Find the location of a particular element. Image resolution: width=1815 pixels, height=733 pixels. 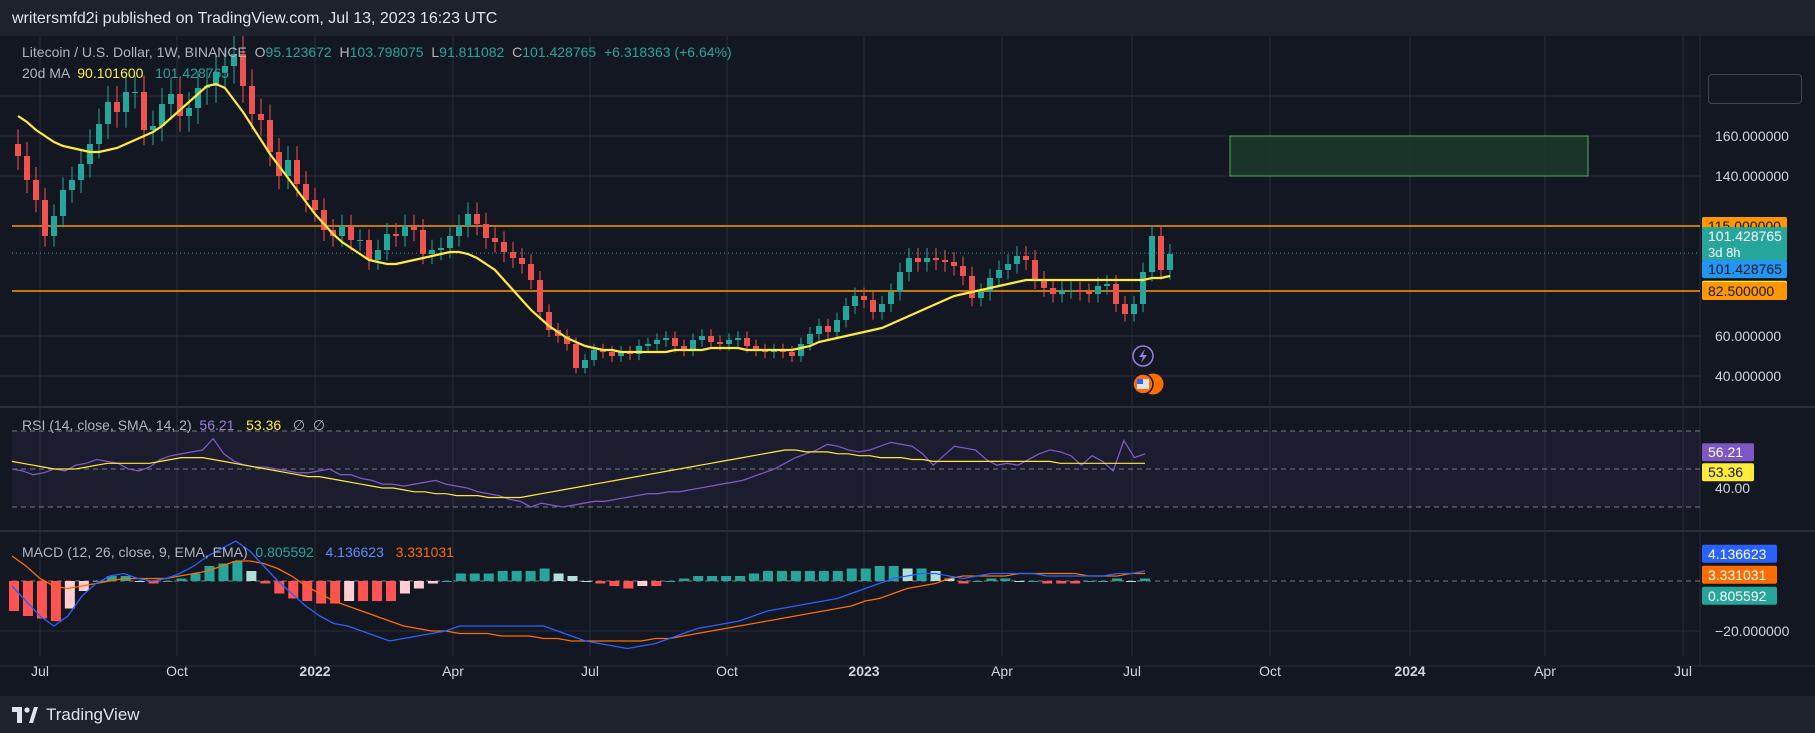

rsi-value-tag is located at coordinates (1728, 452).